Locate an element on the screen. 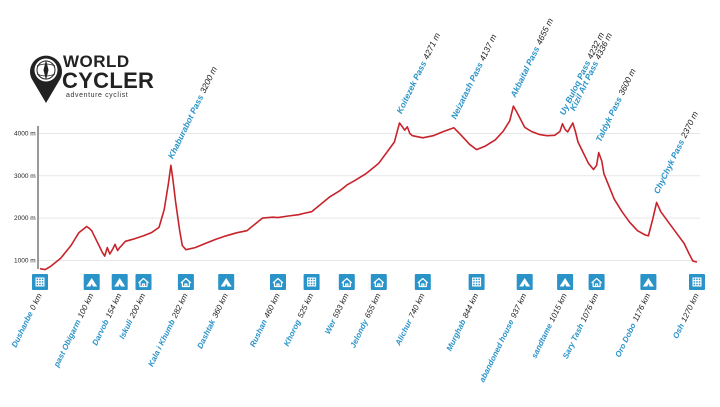 This screenshot has height=407, width=720. stop-label: Murghab844 km is located at coordinates (463, 322).